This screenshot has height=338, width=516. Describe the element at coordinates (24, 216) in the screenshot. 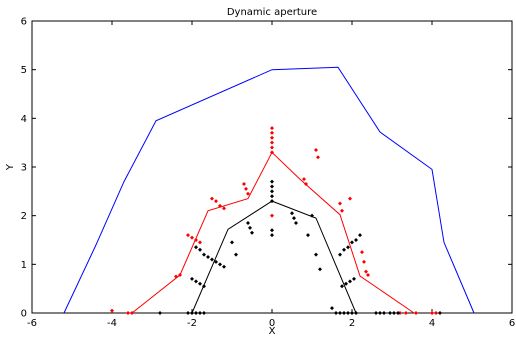

I see `y-tick-label: 2` at that location.